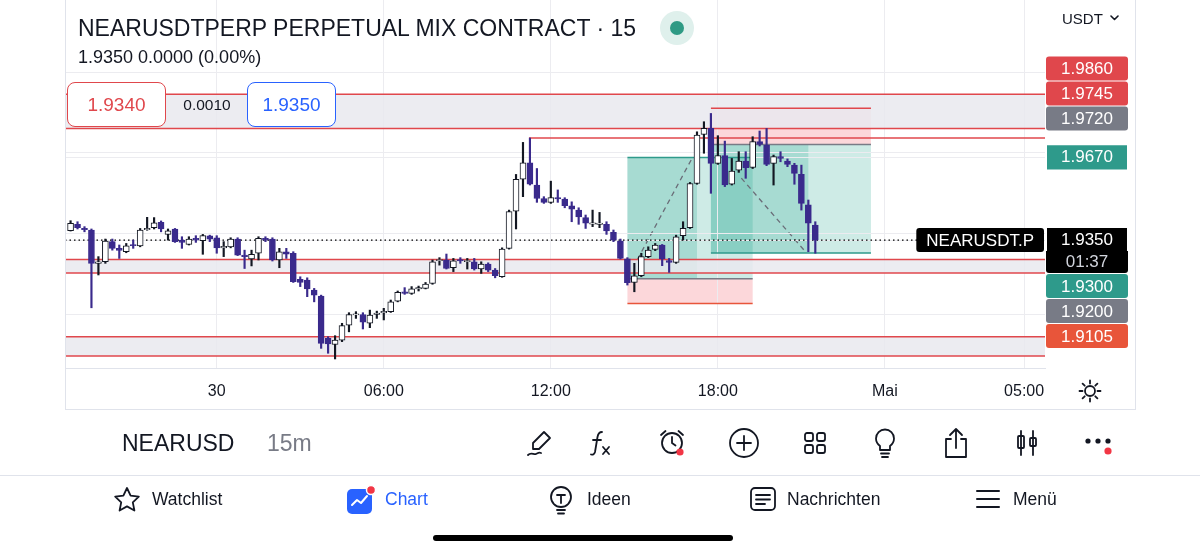  Describe the element at coordinates (1087, 69) in the screenshot. I see `legend-label: 1.9860` at that location.